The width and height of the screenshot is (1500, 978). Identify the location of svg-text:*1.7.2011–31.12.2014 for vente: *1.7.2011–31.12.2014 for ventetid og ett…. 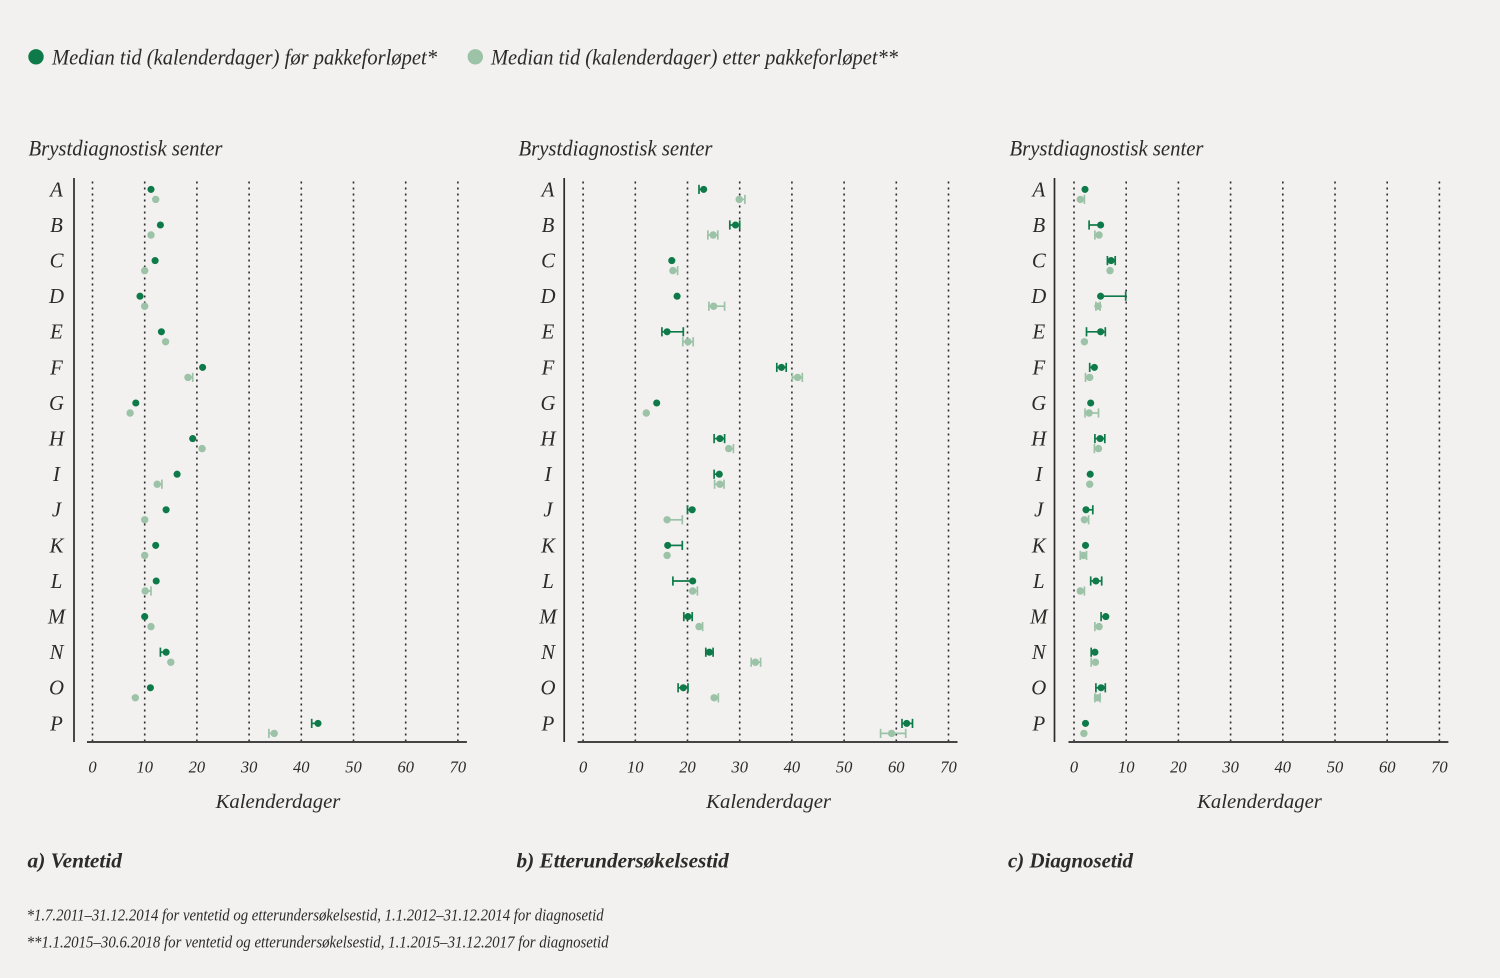
(315, 915).